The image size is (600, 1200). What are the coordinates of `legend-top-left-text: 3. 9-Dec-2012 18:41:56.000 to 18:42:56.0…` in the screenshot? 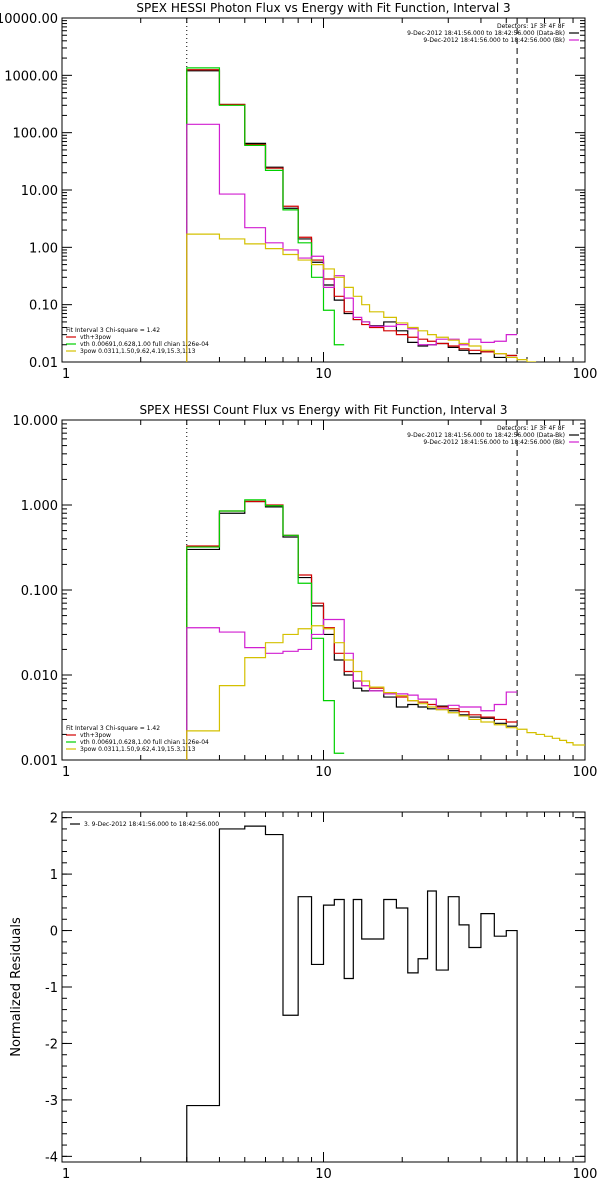 It's located at (151, 824).